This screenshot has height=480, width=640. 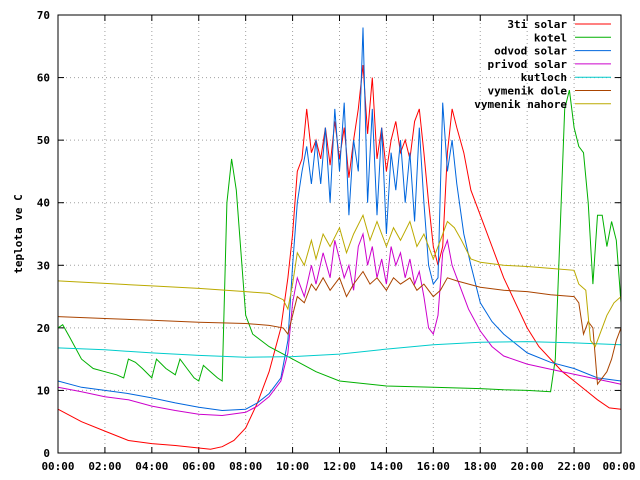 I want to click on legend-label-1: kotel, so click(x=550, y=37).